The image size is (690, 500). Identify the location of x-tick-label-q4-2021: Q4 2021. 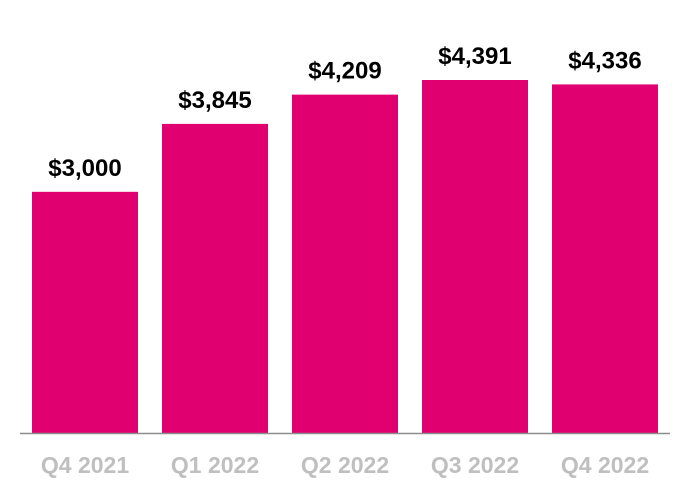
(85, 465).